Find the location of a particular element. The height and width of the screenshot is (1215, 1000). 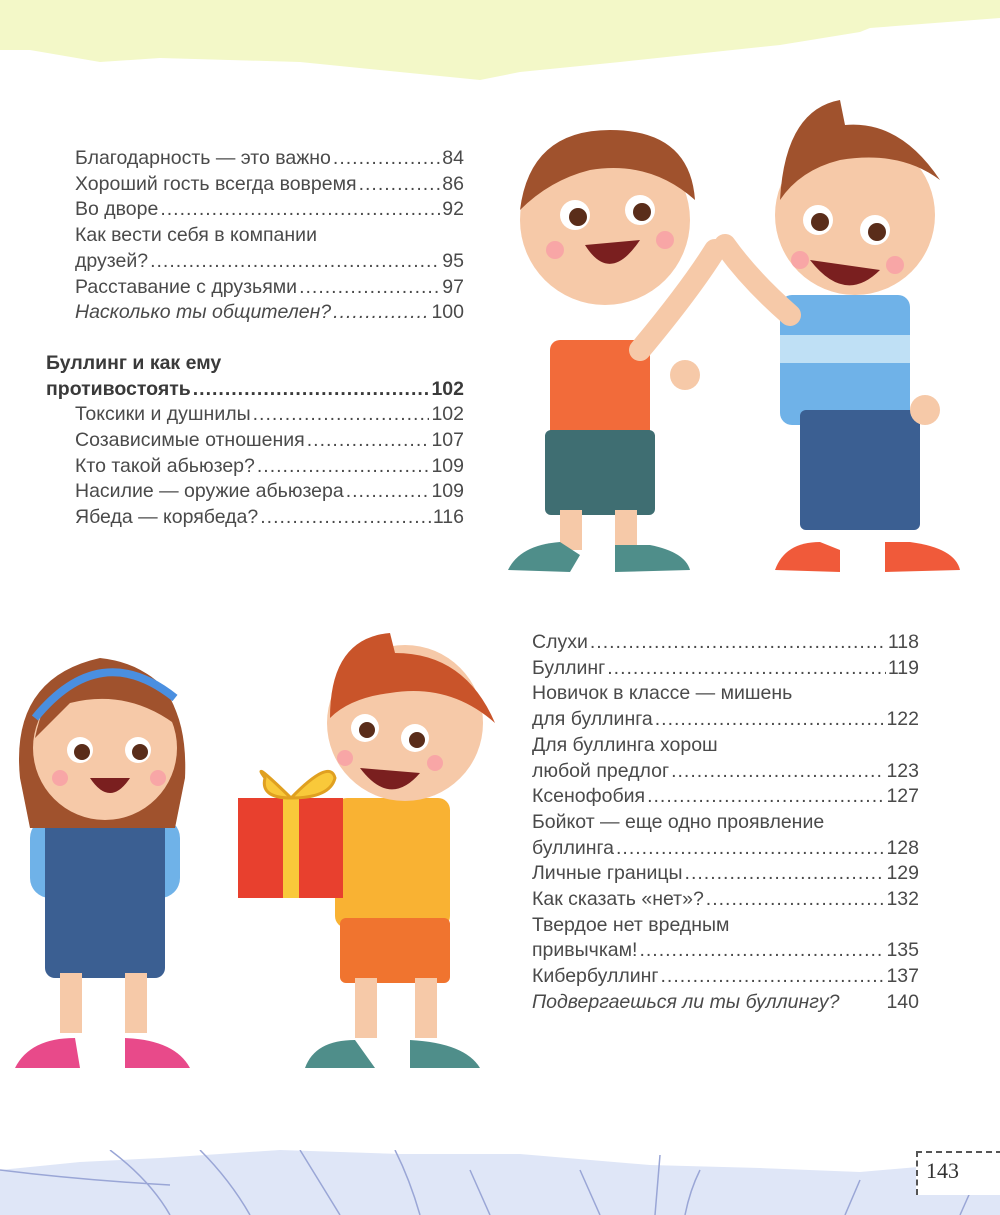

toc-entry-line: Ксенофобия 127 is located at coordinates (725, 797).